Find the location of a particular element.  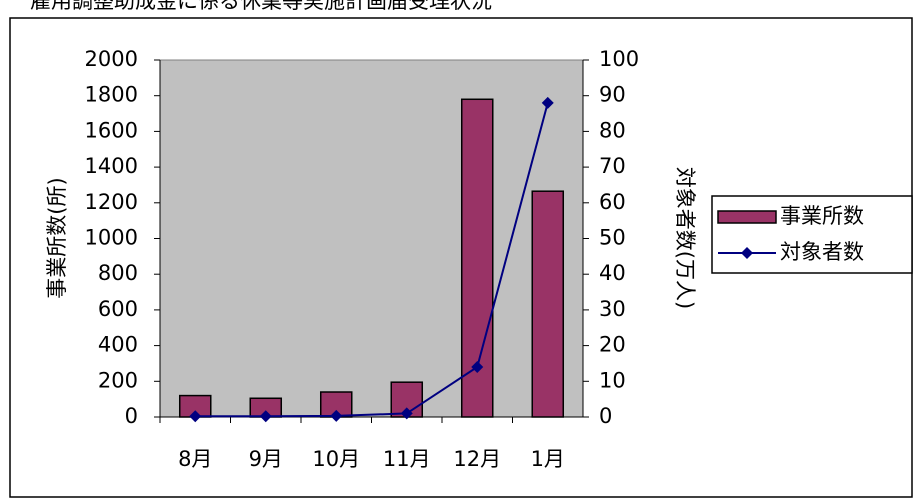

y2-axis-label: 対象者数(万人) is located at coordinates (685, 238).